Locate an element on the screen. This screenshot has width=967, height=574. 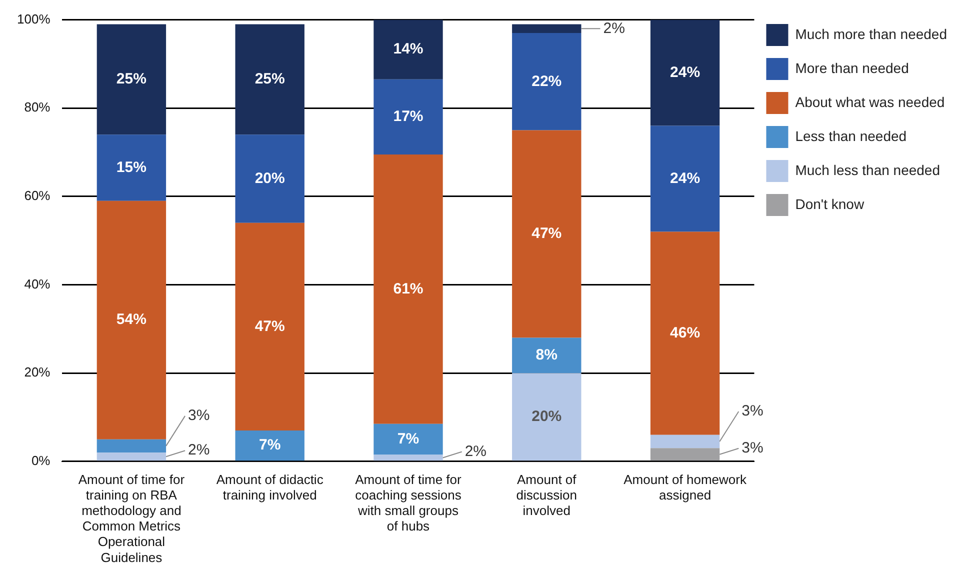
legend-label: About what was needed is located at coordinates (870, 102).